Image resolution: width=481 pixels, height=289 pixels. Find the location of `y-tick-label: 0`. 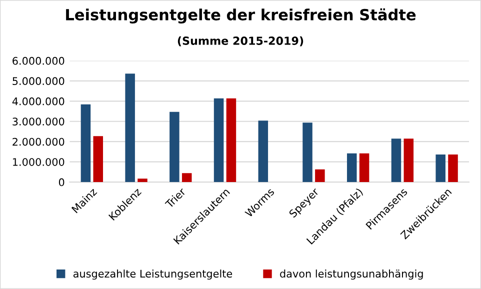

y-tick-label: 0 is located at coordinates (61, 182).